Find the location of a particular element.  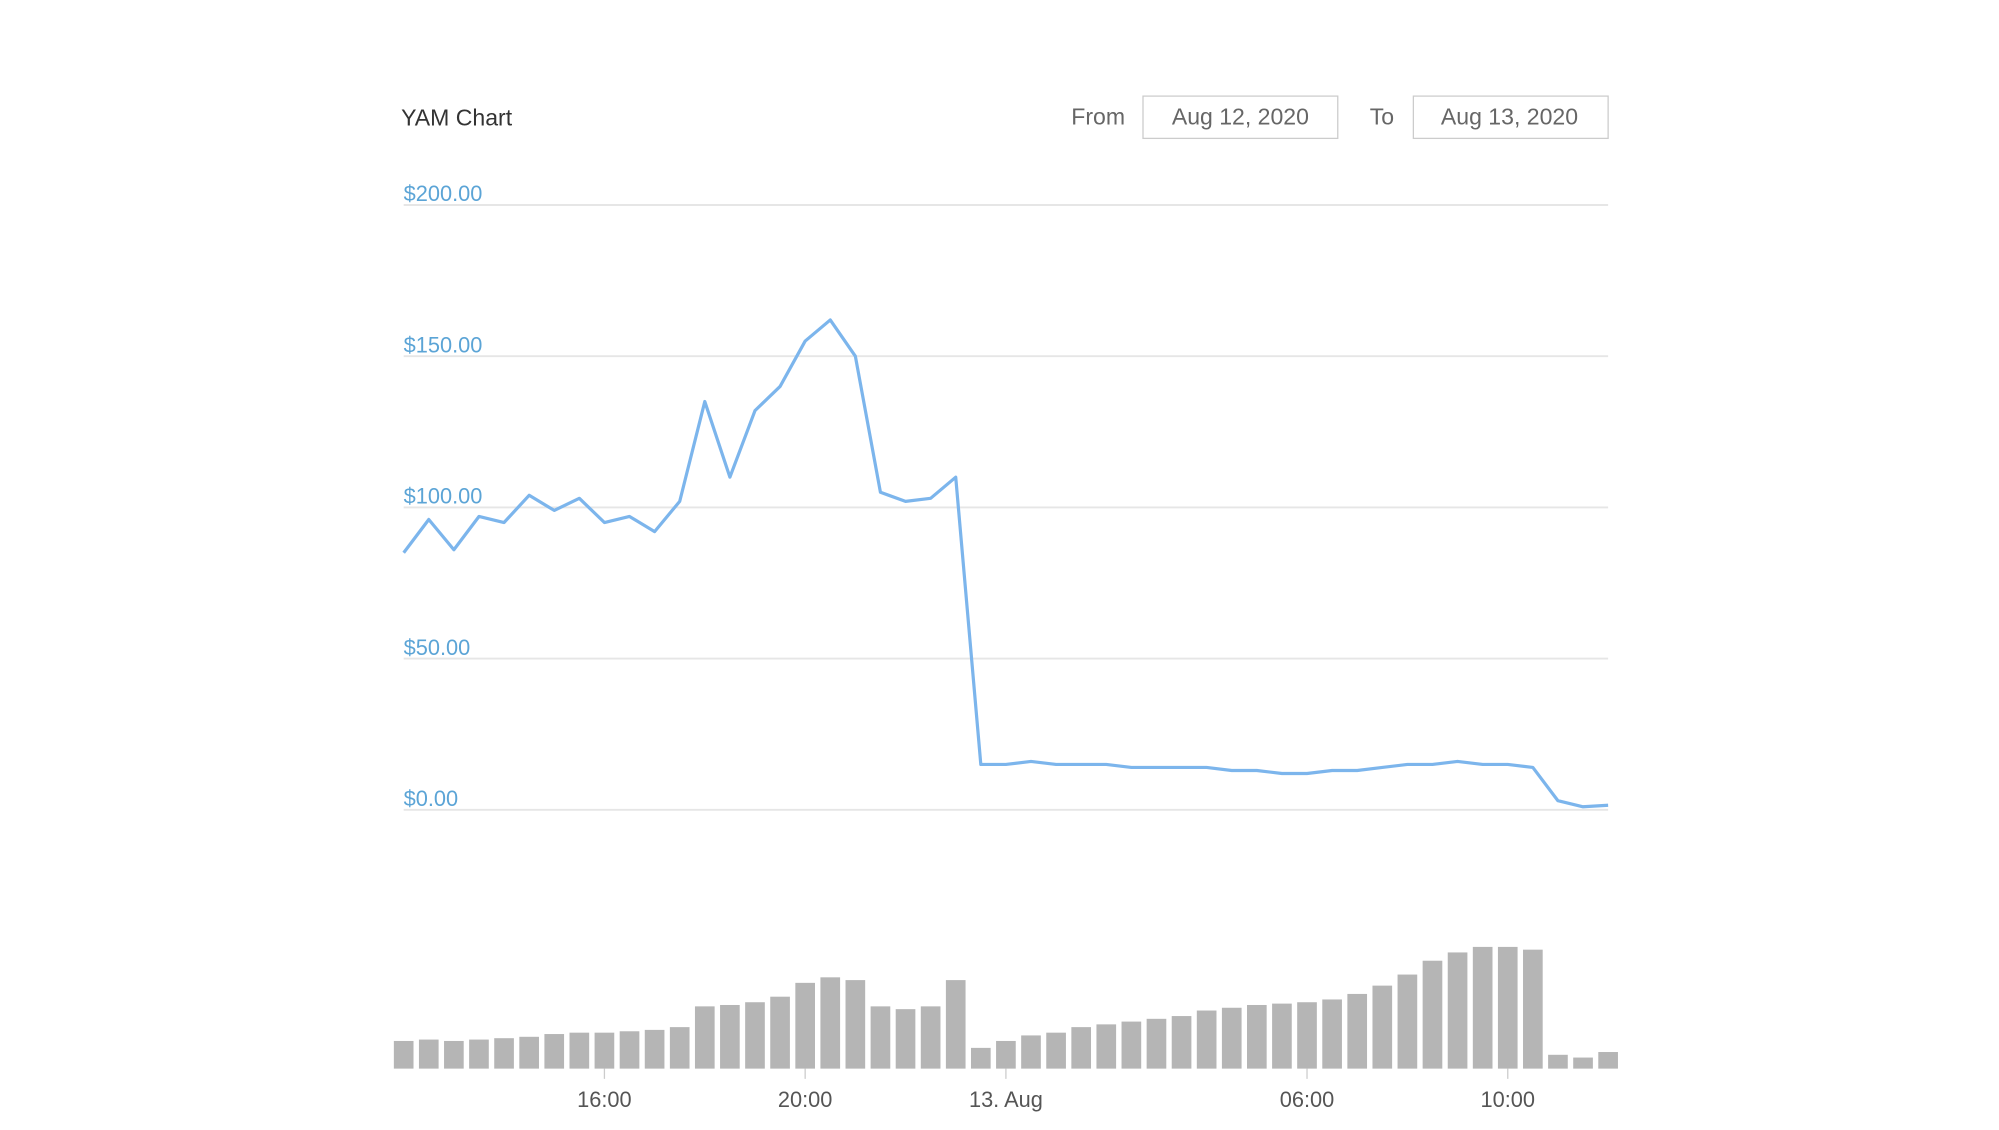

x-tick-label: 13. Aug is located at coordinates (1006, 1099).